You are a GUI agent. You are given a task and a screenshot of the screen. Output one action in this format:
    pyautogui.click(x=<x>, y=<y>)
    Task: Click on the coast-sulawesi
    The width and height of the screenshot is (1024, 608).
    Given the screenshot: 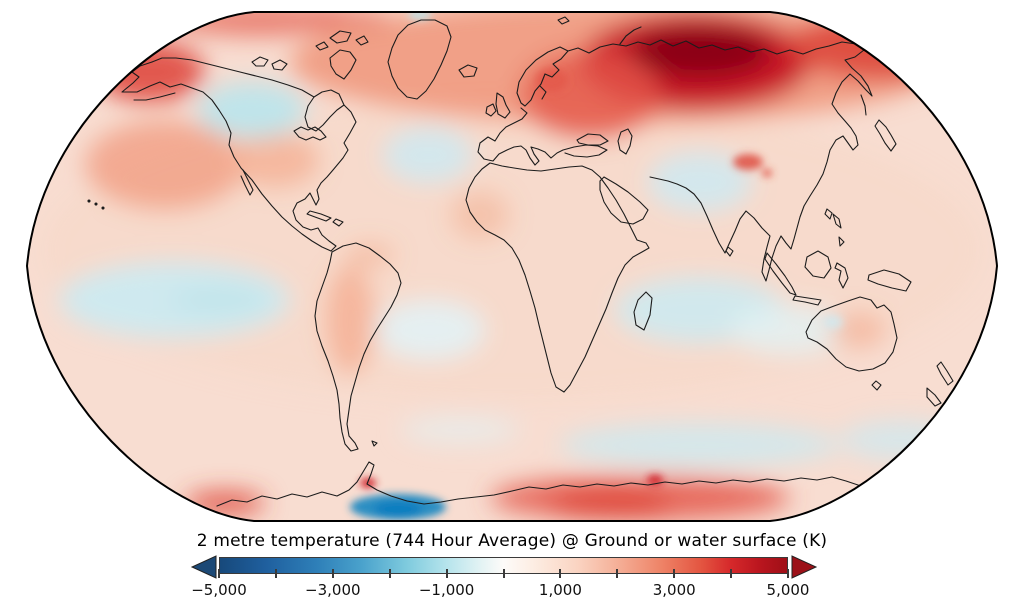 What is the action you would take?
    pyautogui.click(x=841, y=275)
    